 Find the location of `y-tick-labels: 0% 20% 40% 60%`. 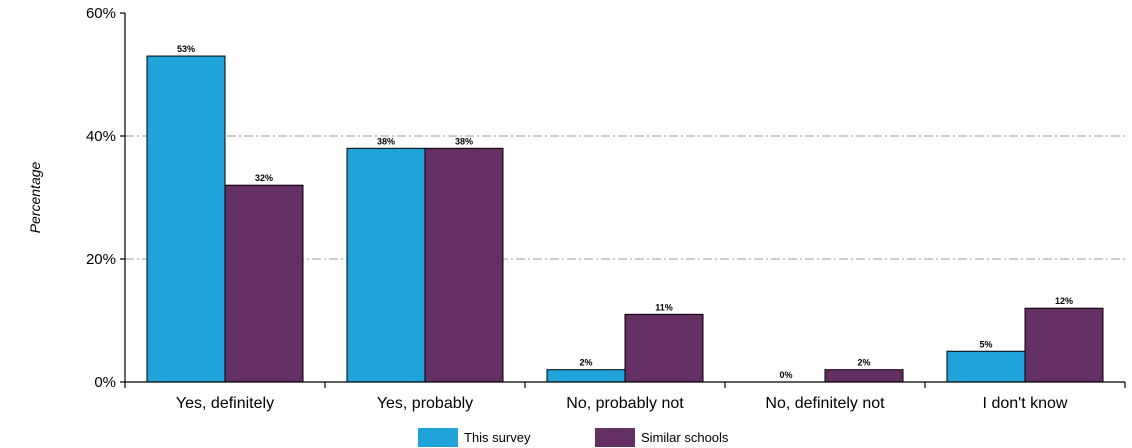

y-tick-labels: 0% 20% 40% 60% is located at coordinates (101, 198).